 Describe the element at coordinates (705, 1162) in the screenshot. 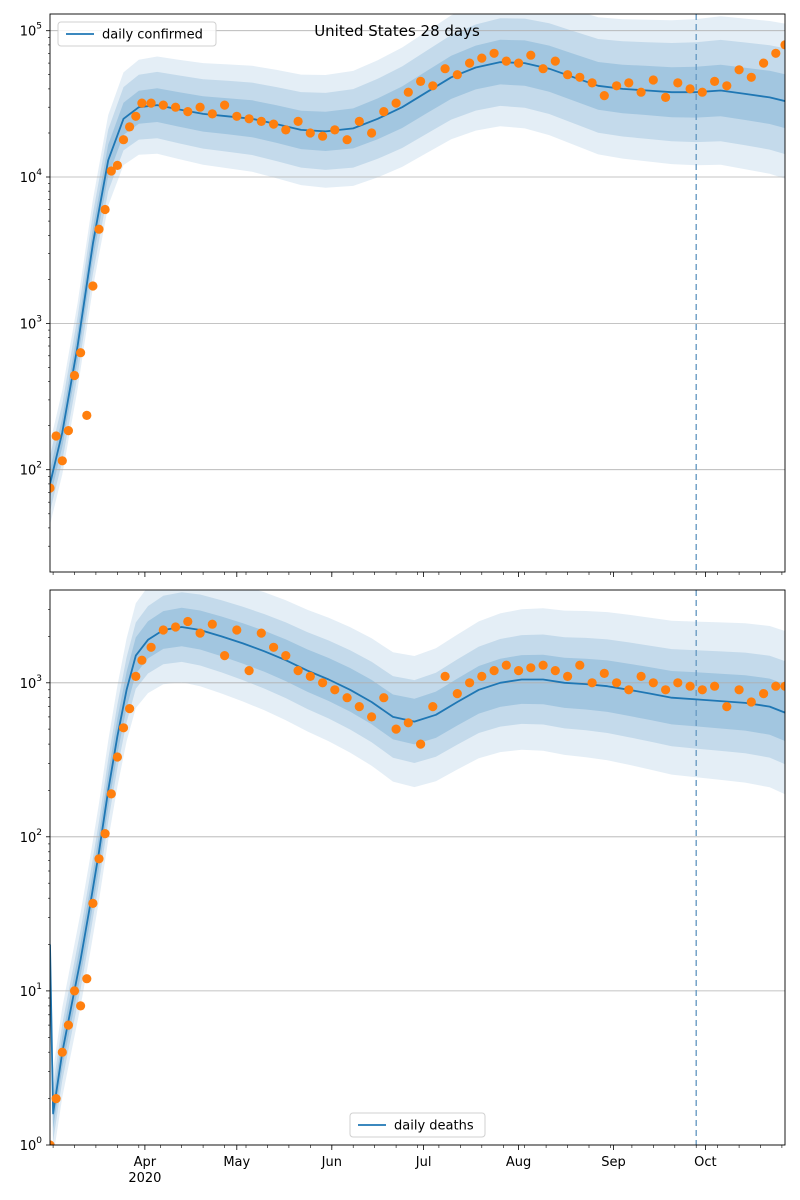

I see `x-tick-label: Oct` at that location.